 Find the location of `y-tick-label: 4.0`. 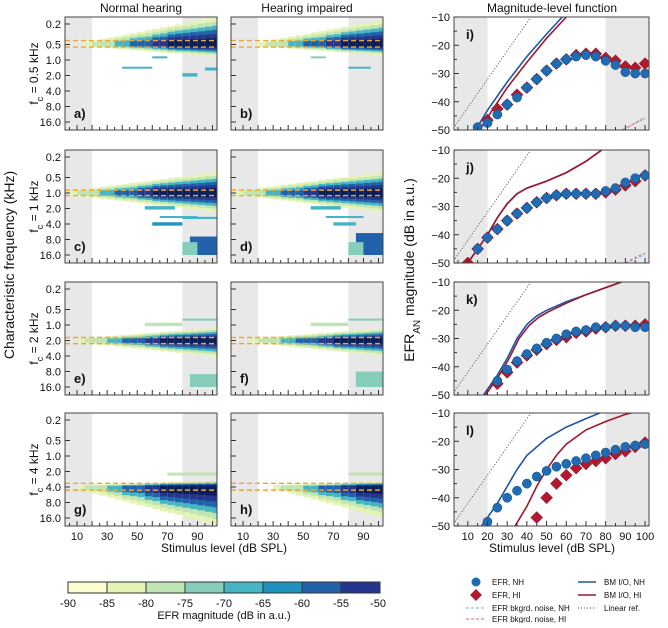

y-tick-label: 4.0 is located at coordinates (53, 225).